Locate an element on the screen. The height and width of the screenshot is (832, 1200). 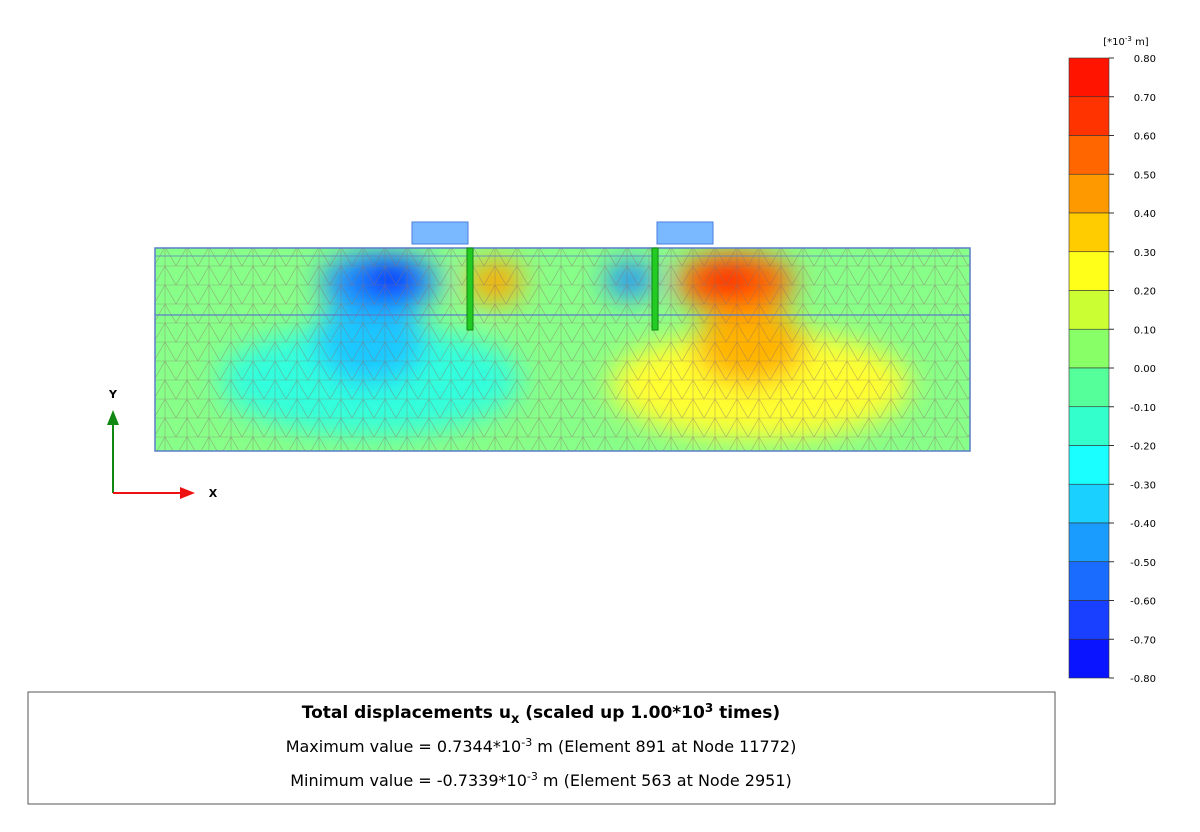
legend-tick-label: 0.00 is located at coordinates (1145, 369).